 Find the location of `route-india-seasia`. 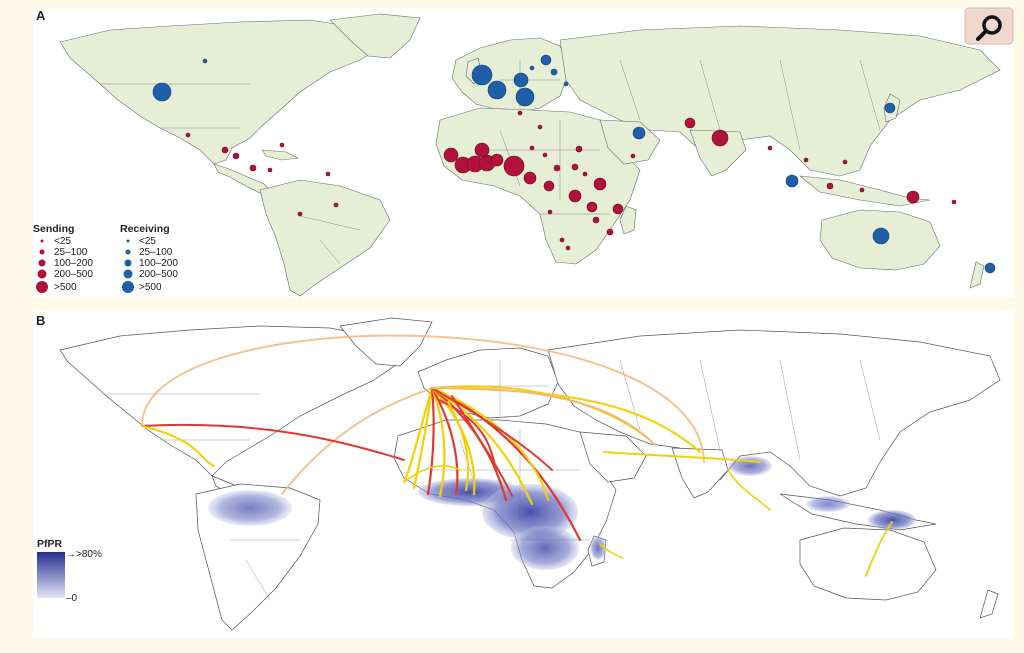

route-india-seasia is located at coordinates (682, 457).